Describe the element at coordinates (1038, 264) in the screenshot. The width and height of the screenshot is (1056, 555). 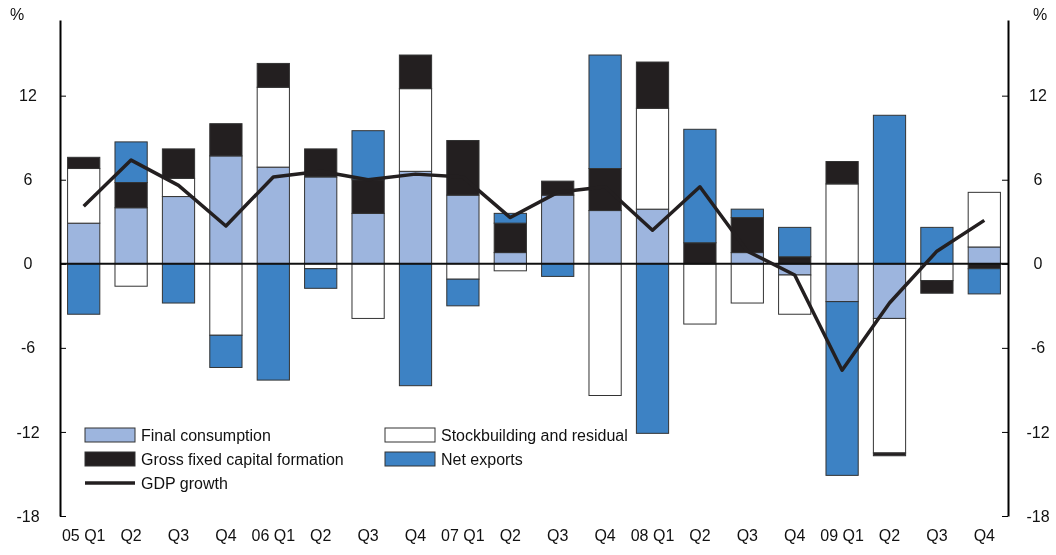
I see `y2-tick-label: 0` at that location.